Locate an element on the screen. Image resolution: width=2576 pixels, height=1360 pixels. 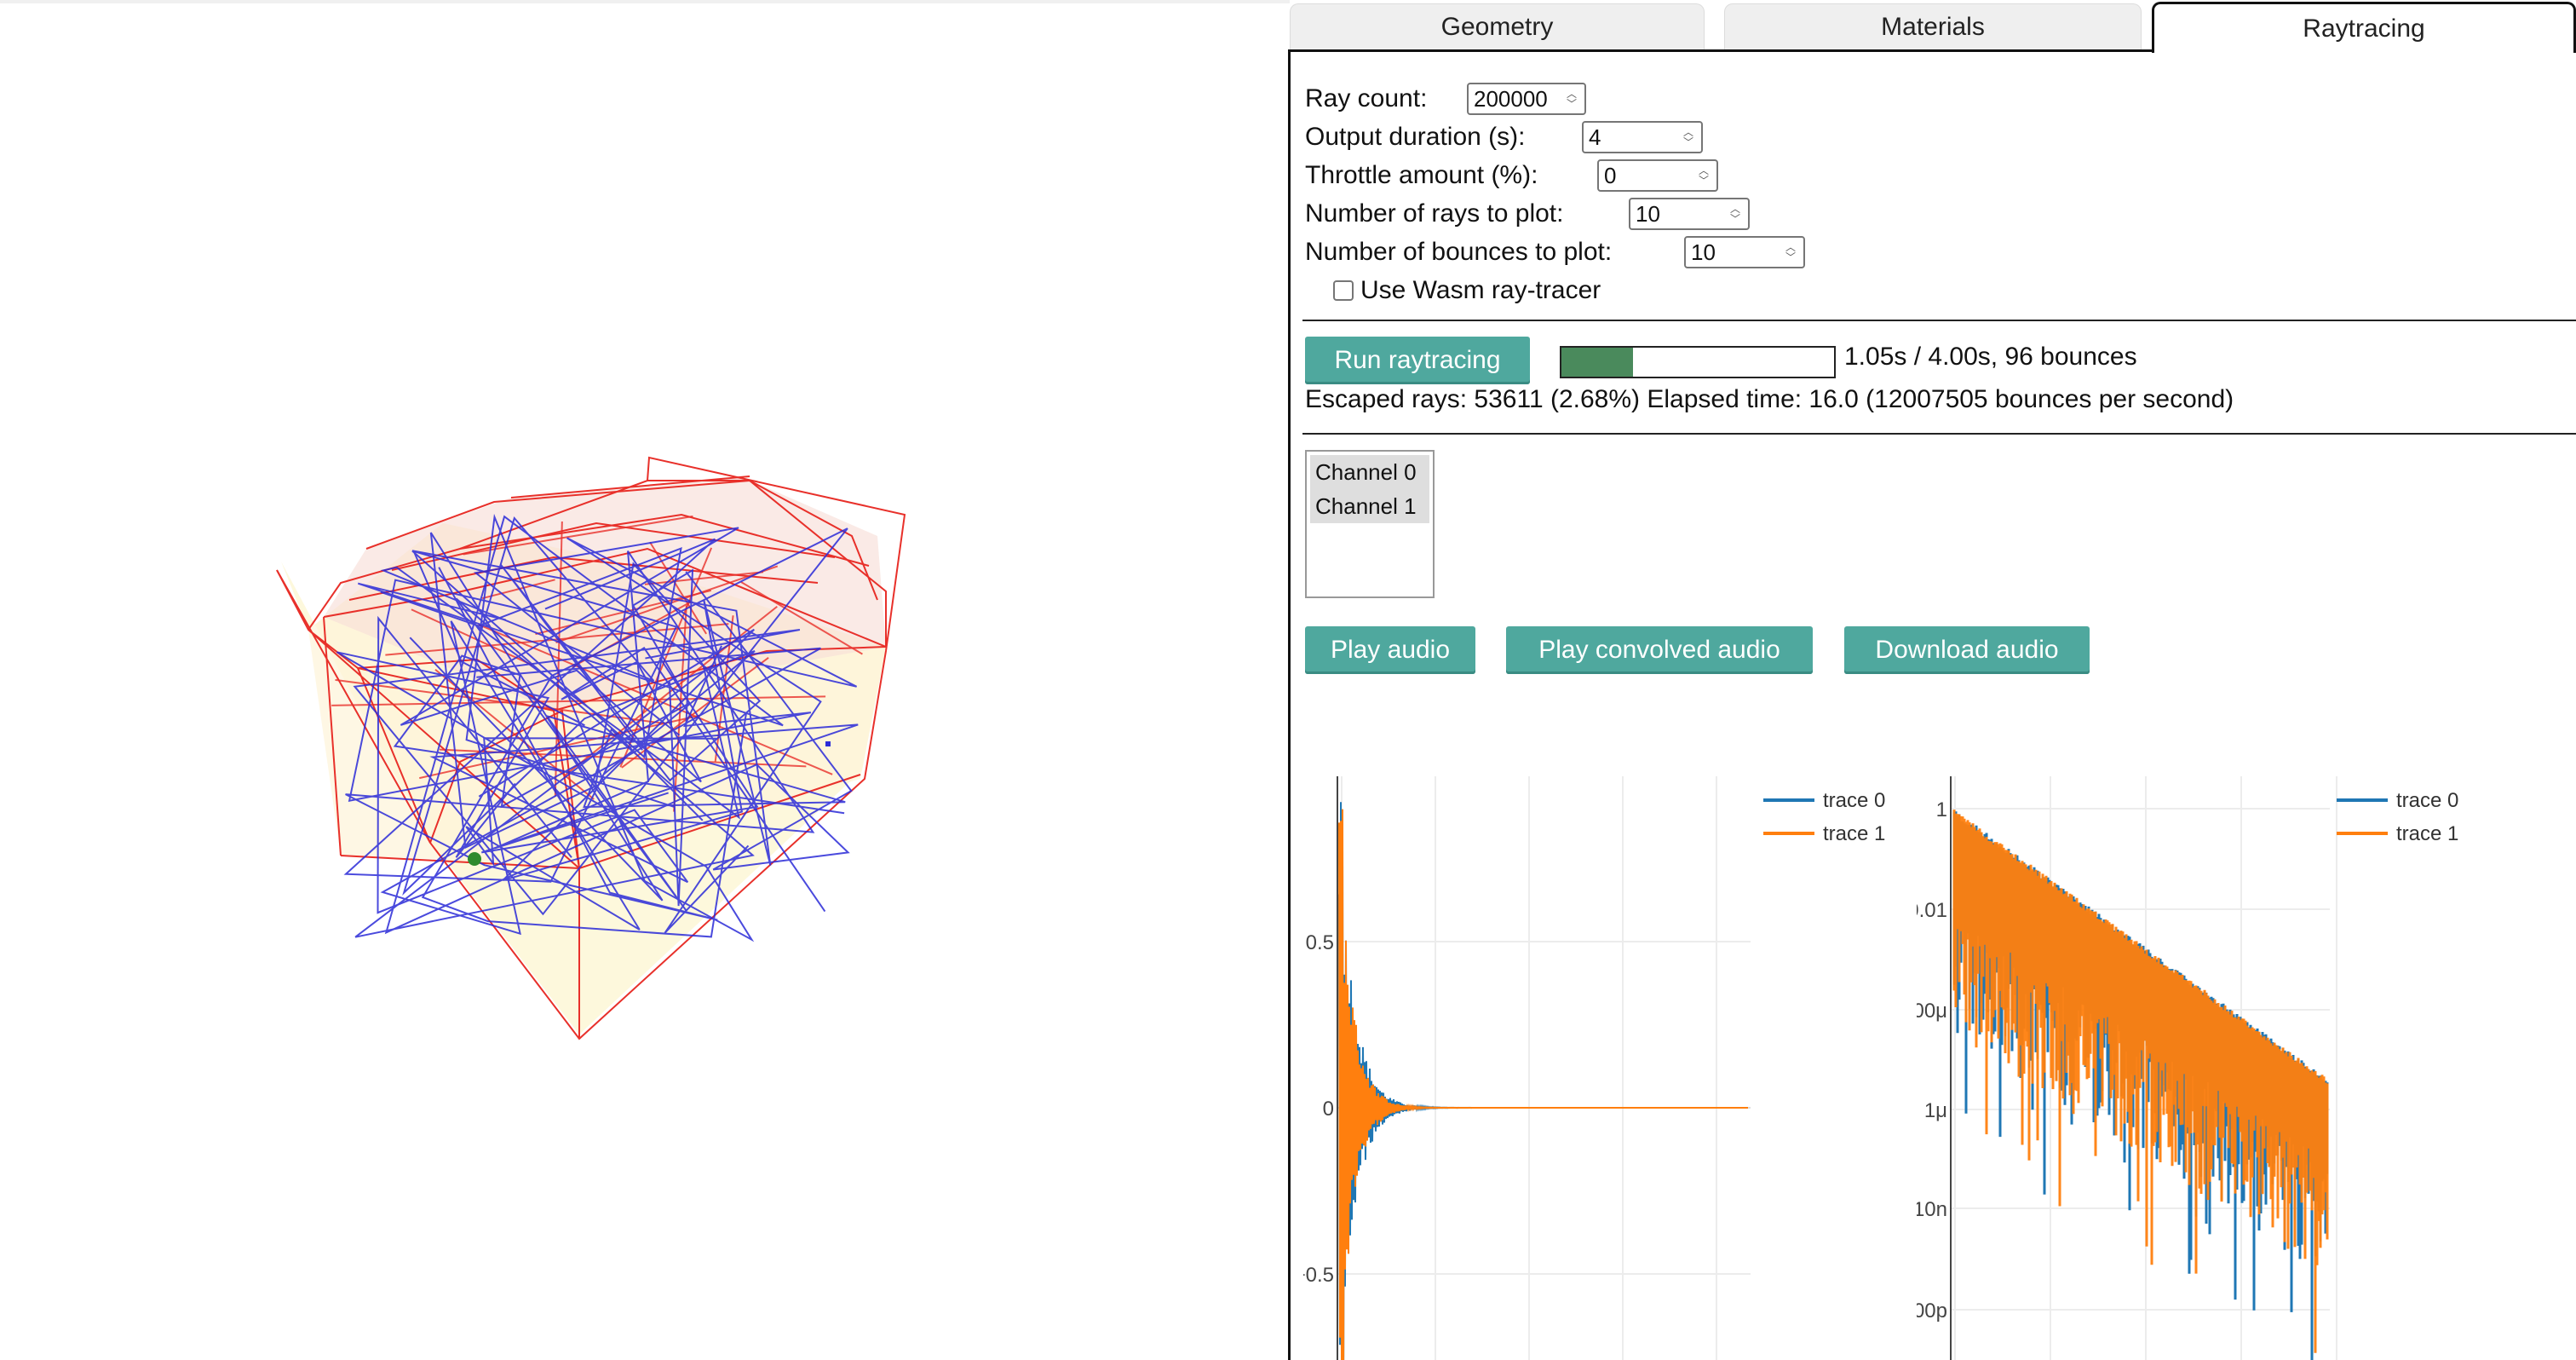
output-duration-label: Output duration (s): is located at coordinates (1416, 137).